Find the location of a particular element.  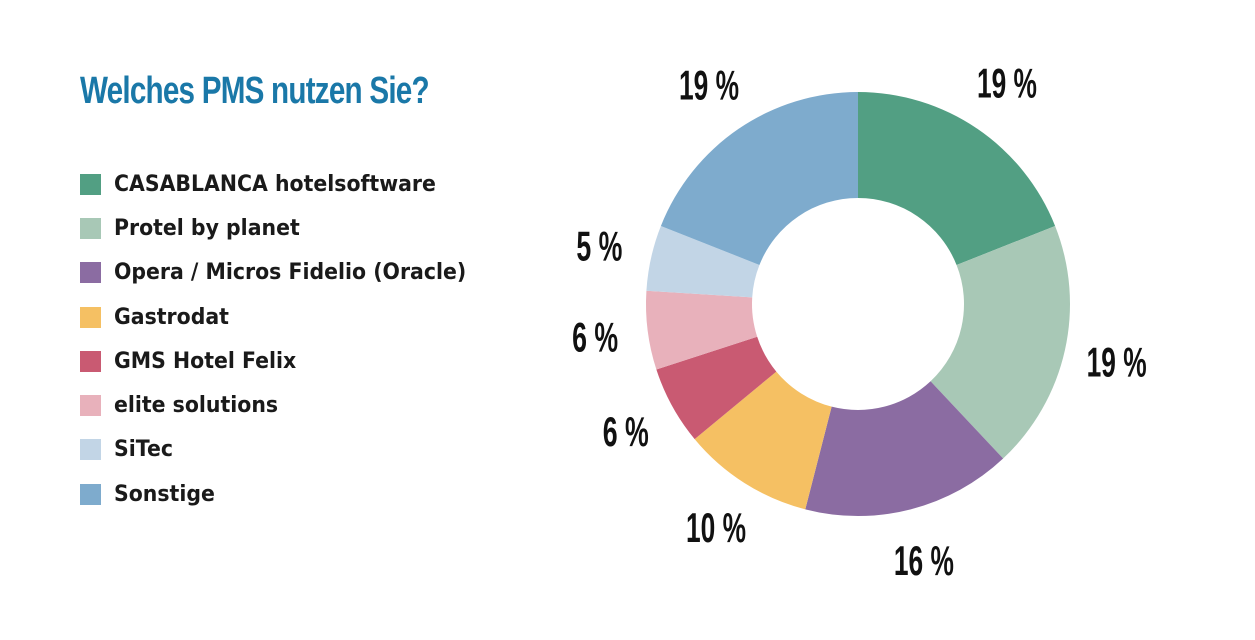

legend-item-gastrodat: Gastrodat is located at coordinates (286, 317).